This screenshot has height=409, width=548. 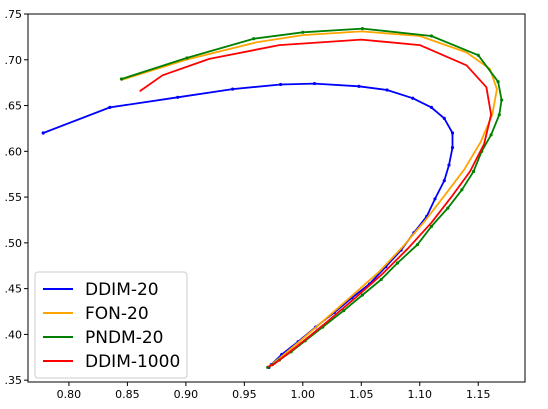 What do you see at coordinates (69, 394) in the screenshot?
I see `x-tick-label: 0.80` at bounding box center [69, 394].